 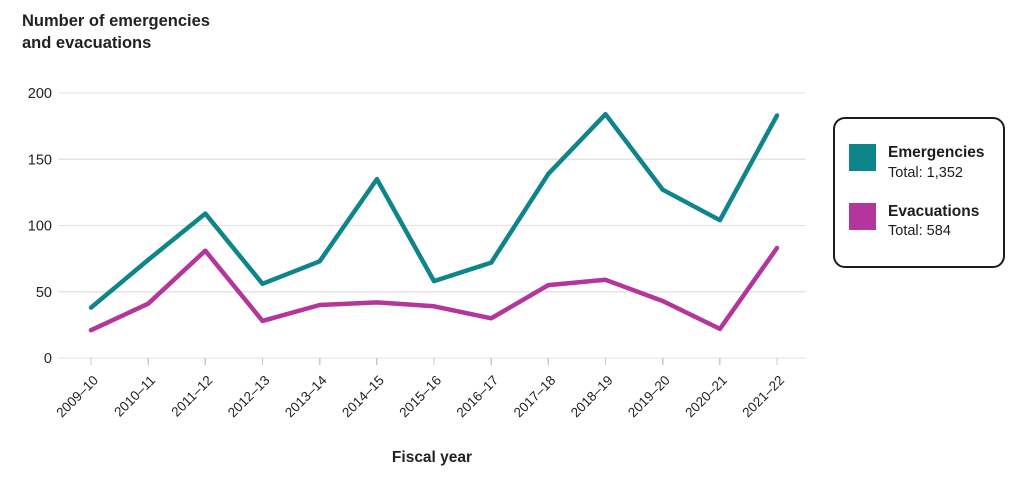 I want to click on y-axis-tick-labels: 0 50 100 150 200, so click(x=40, y=226).